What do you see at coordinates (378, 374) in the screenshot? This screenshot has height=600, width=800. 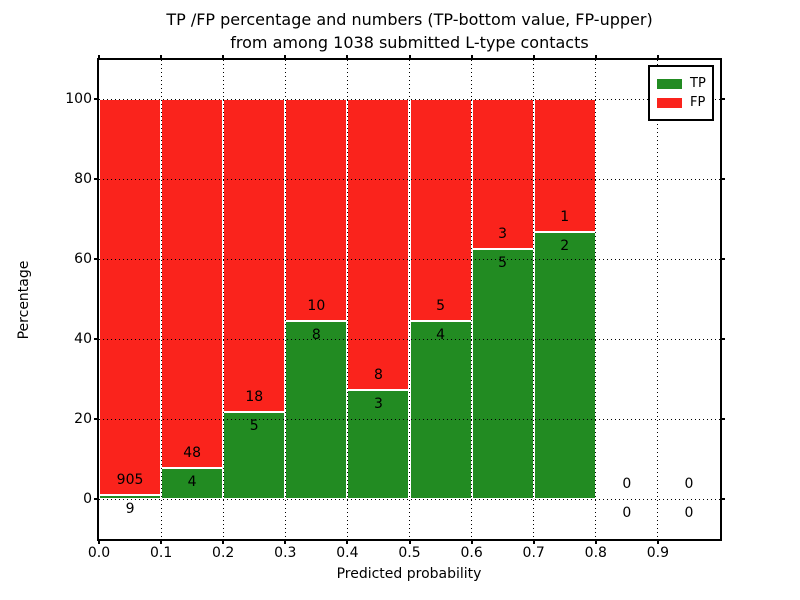 I see `fp-count-label: 8` at bounding box center [378, 374].